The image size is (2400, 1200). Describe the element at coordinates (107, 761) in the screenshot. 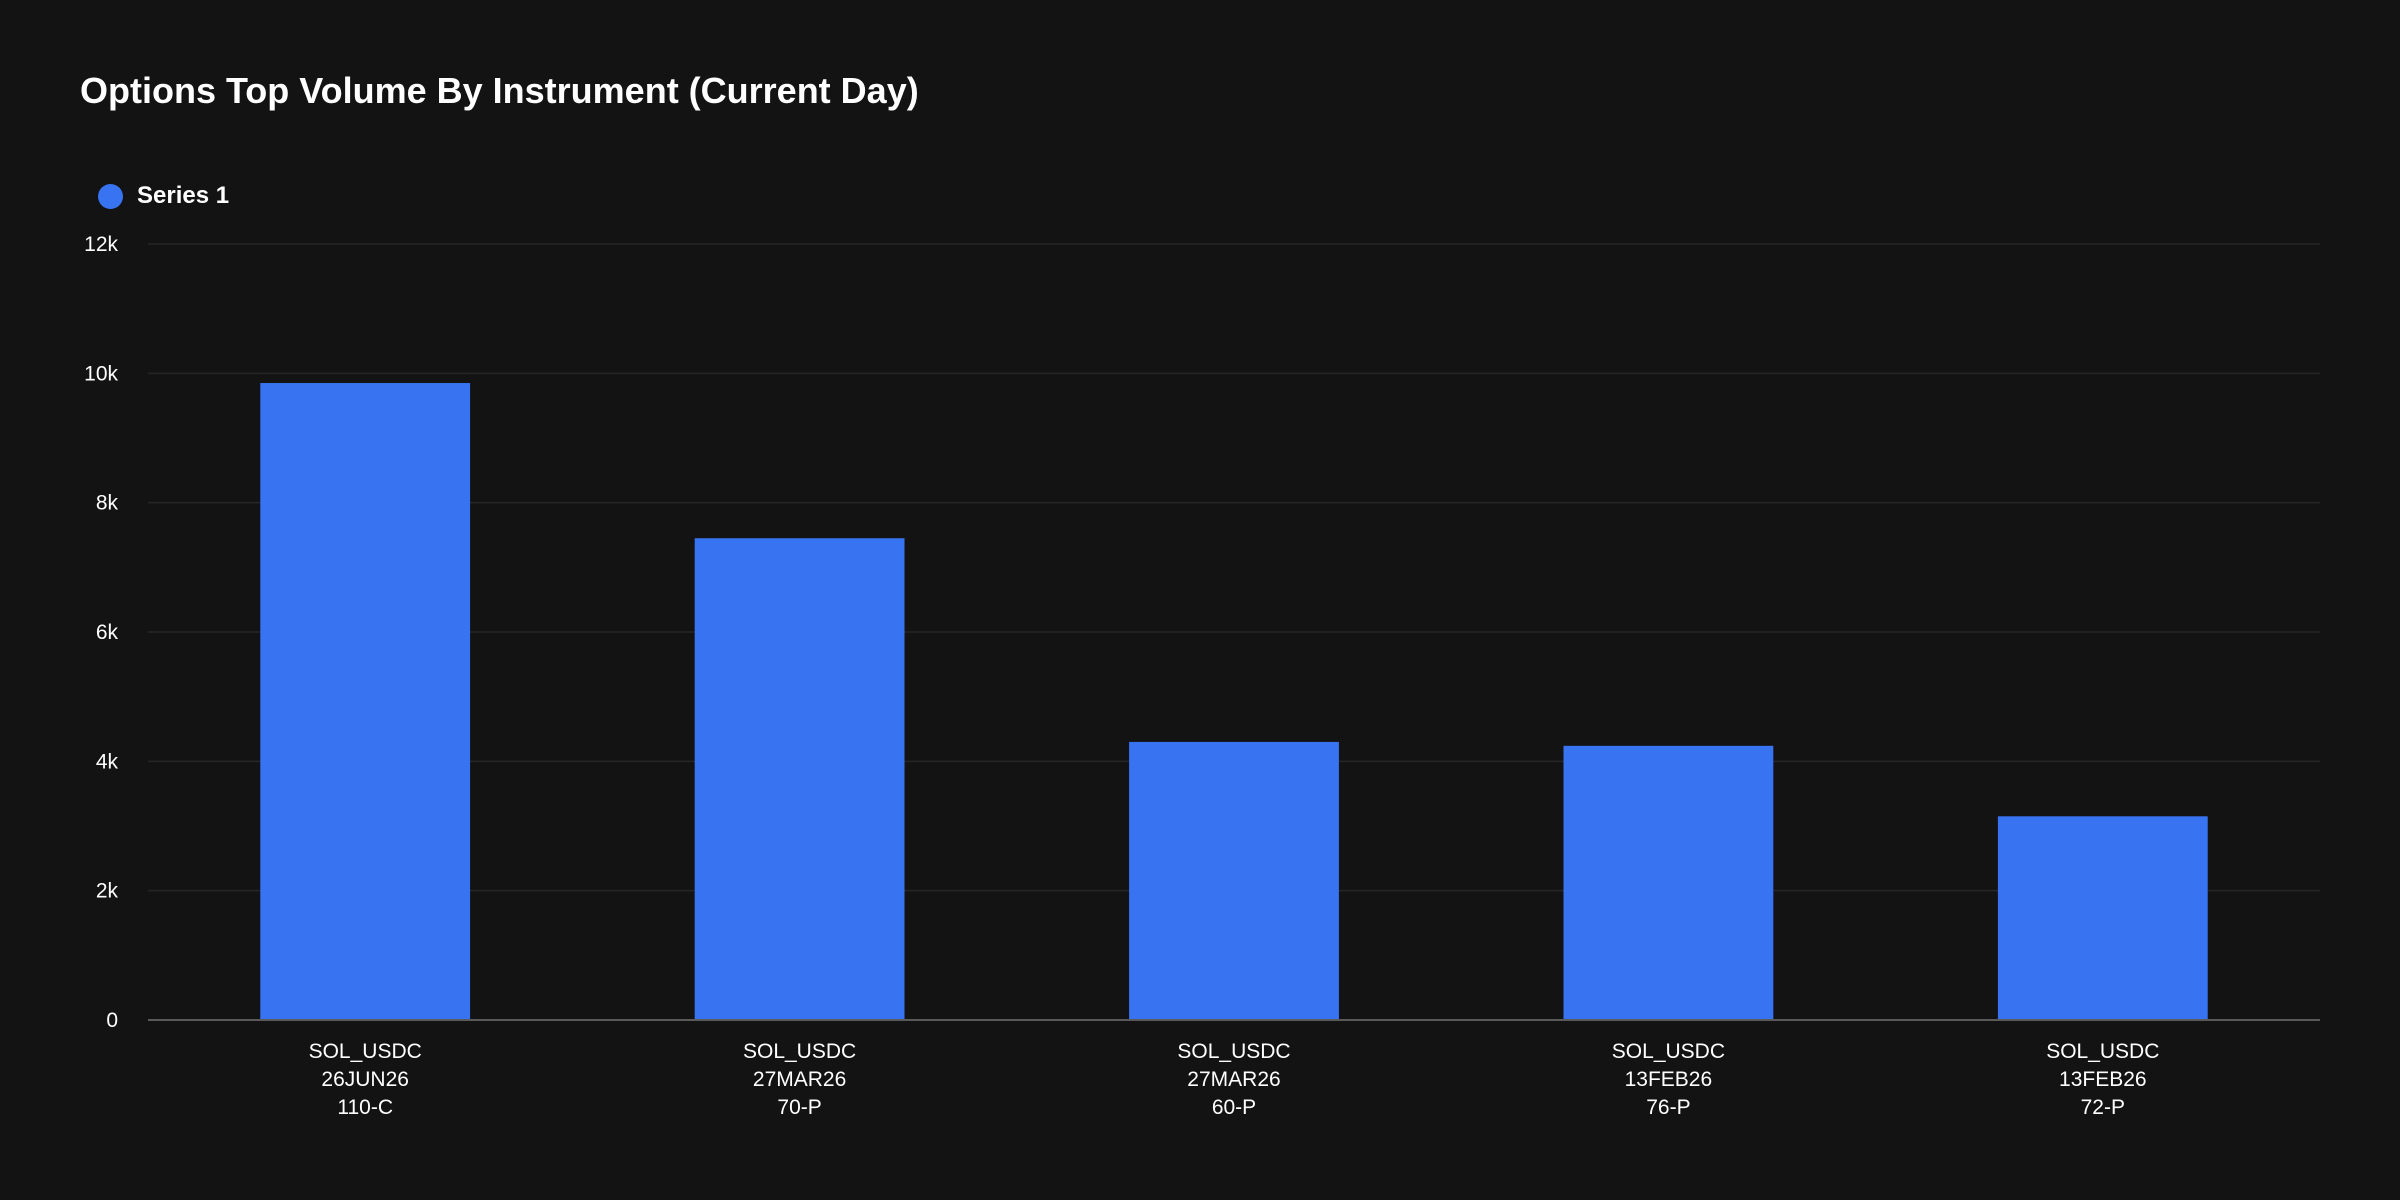

I see `y-tick-label: 4k` at that location.